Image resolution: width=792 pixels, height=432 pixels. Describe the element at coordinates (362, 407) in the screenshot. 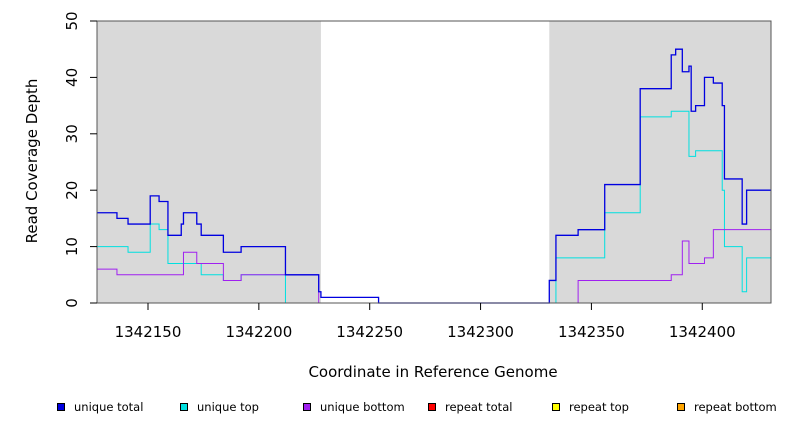

I see `legend-label: unique bottom` at that location.